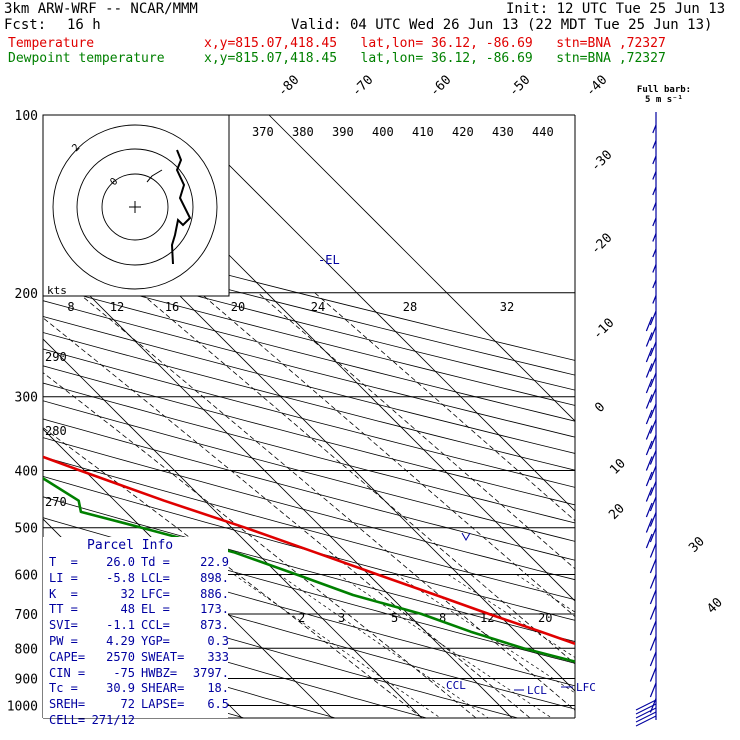 This screenshot has width=740, height=740. Describe the element at coordinates (26, 575) in the screenshot. I see `pressure-label: 600` at that location.